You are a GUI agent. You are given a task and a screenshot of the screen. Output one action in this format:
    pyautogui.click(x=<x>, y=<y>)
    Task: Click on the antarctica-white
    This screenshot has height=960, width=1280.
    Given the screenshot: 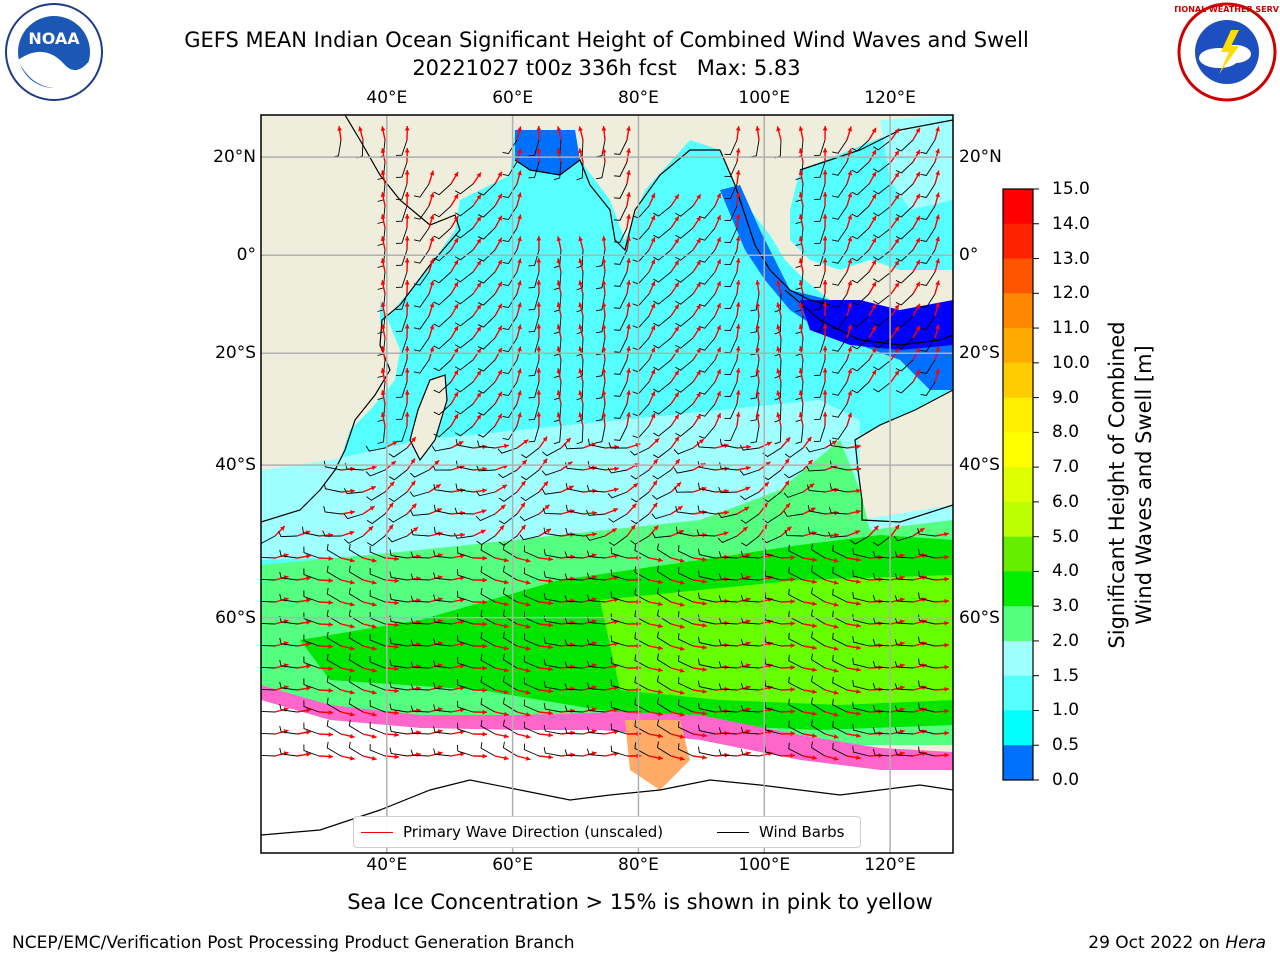 What is the action you would take?
    pyautogui.click(x=607, y=776)
    